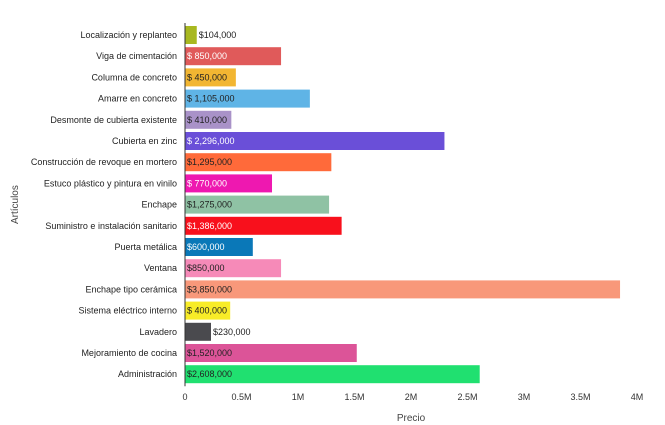 The width and height of the screenshot is (665, 425). Describe the element at coordinates (218, 35) in the screenshot. I see `data-label: $104,000` at that location.